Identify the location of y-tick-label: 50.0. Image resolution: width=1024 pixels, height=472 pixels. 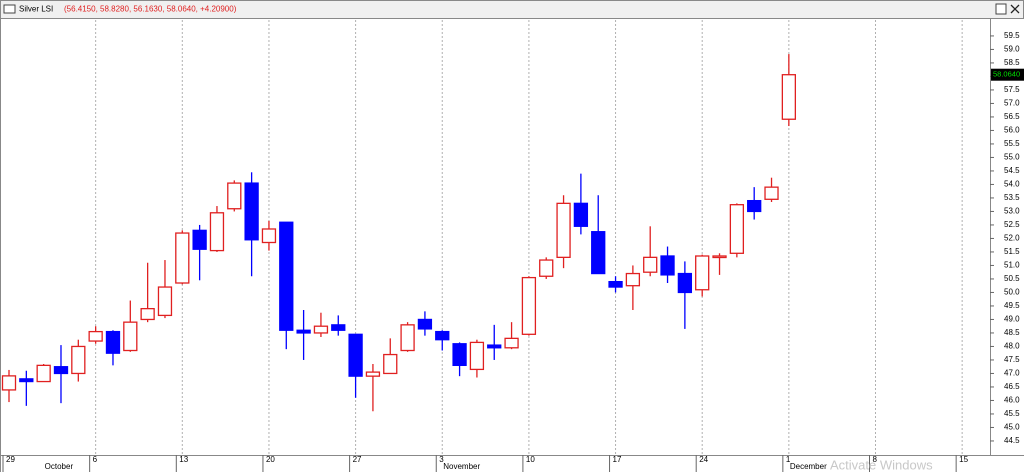
(1012, 292).